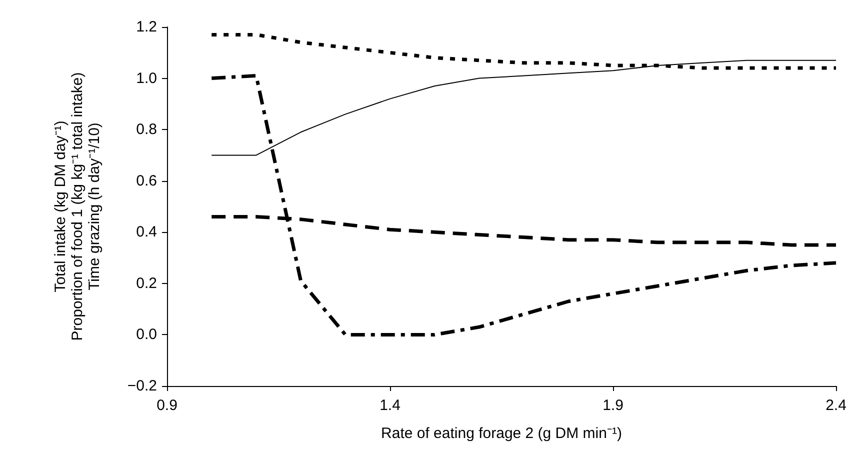 This screenshot has height=465, width=851. What do you see at coordinates (146, 181) in the screenshot?
I see `y-tick-label: 0.6` at bounding box center [146, 181].